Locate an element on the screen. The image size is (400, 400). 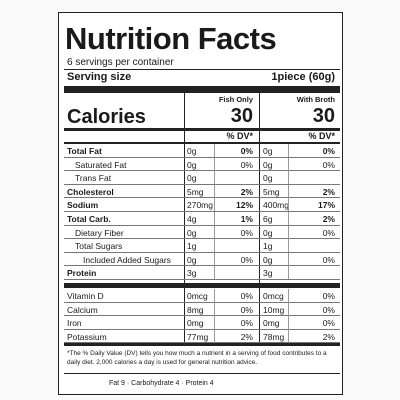
amount: 8mg is located at coordinates (195, 309).